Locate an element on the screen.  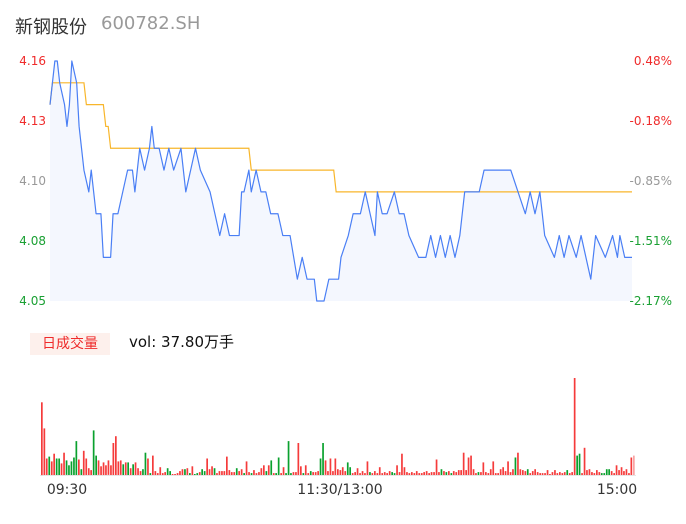
y-tick-right: 0.48% is located at coordinates (653, 61).